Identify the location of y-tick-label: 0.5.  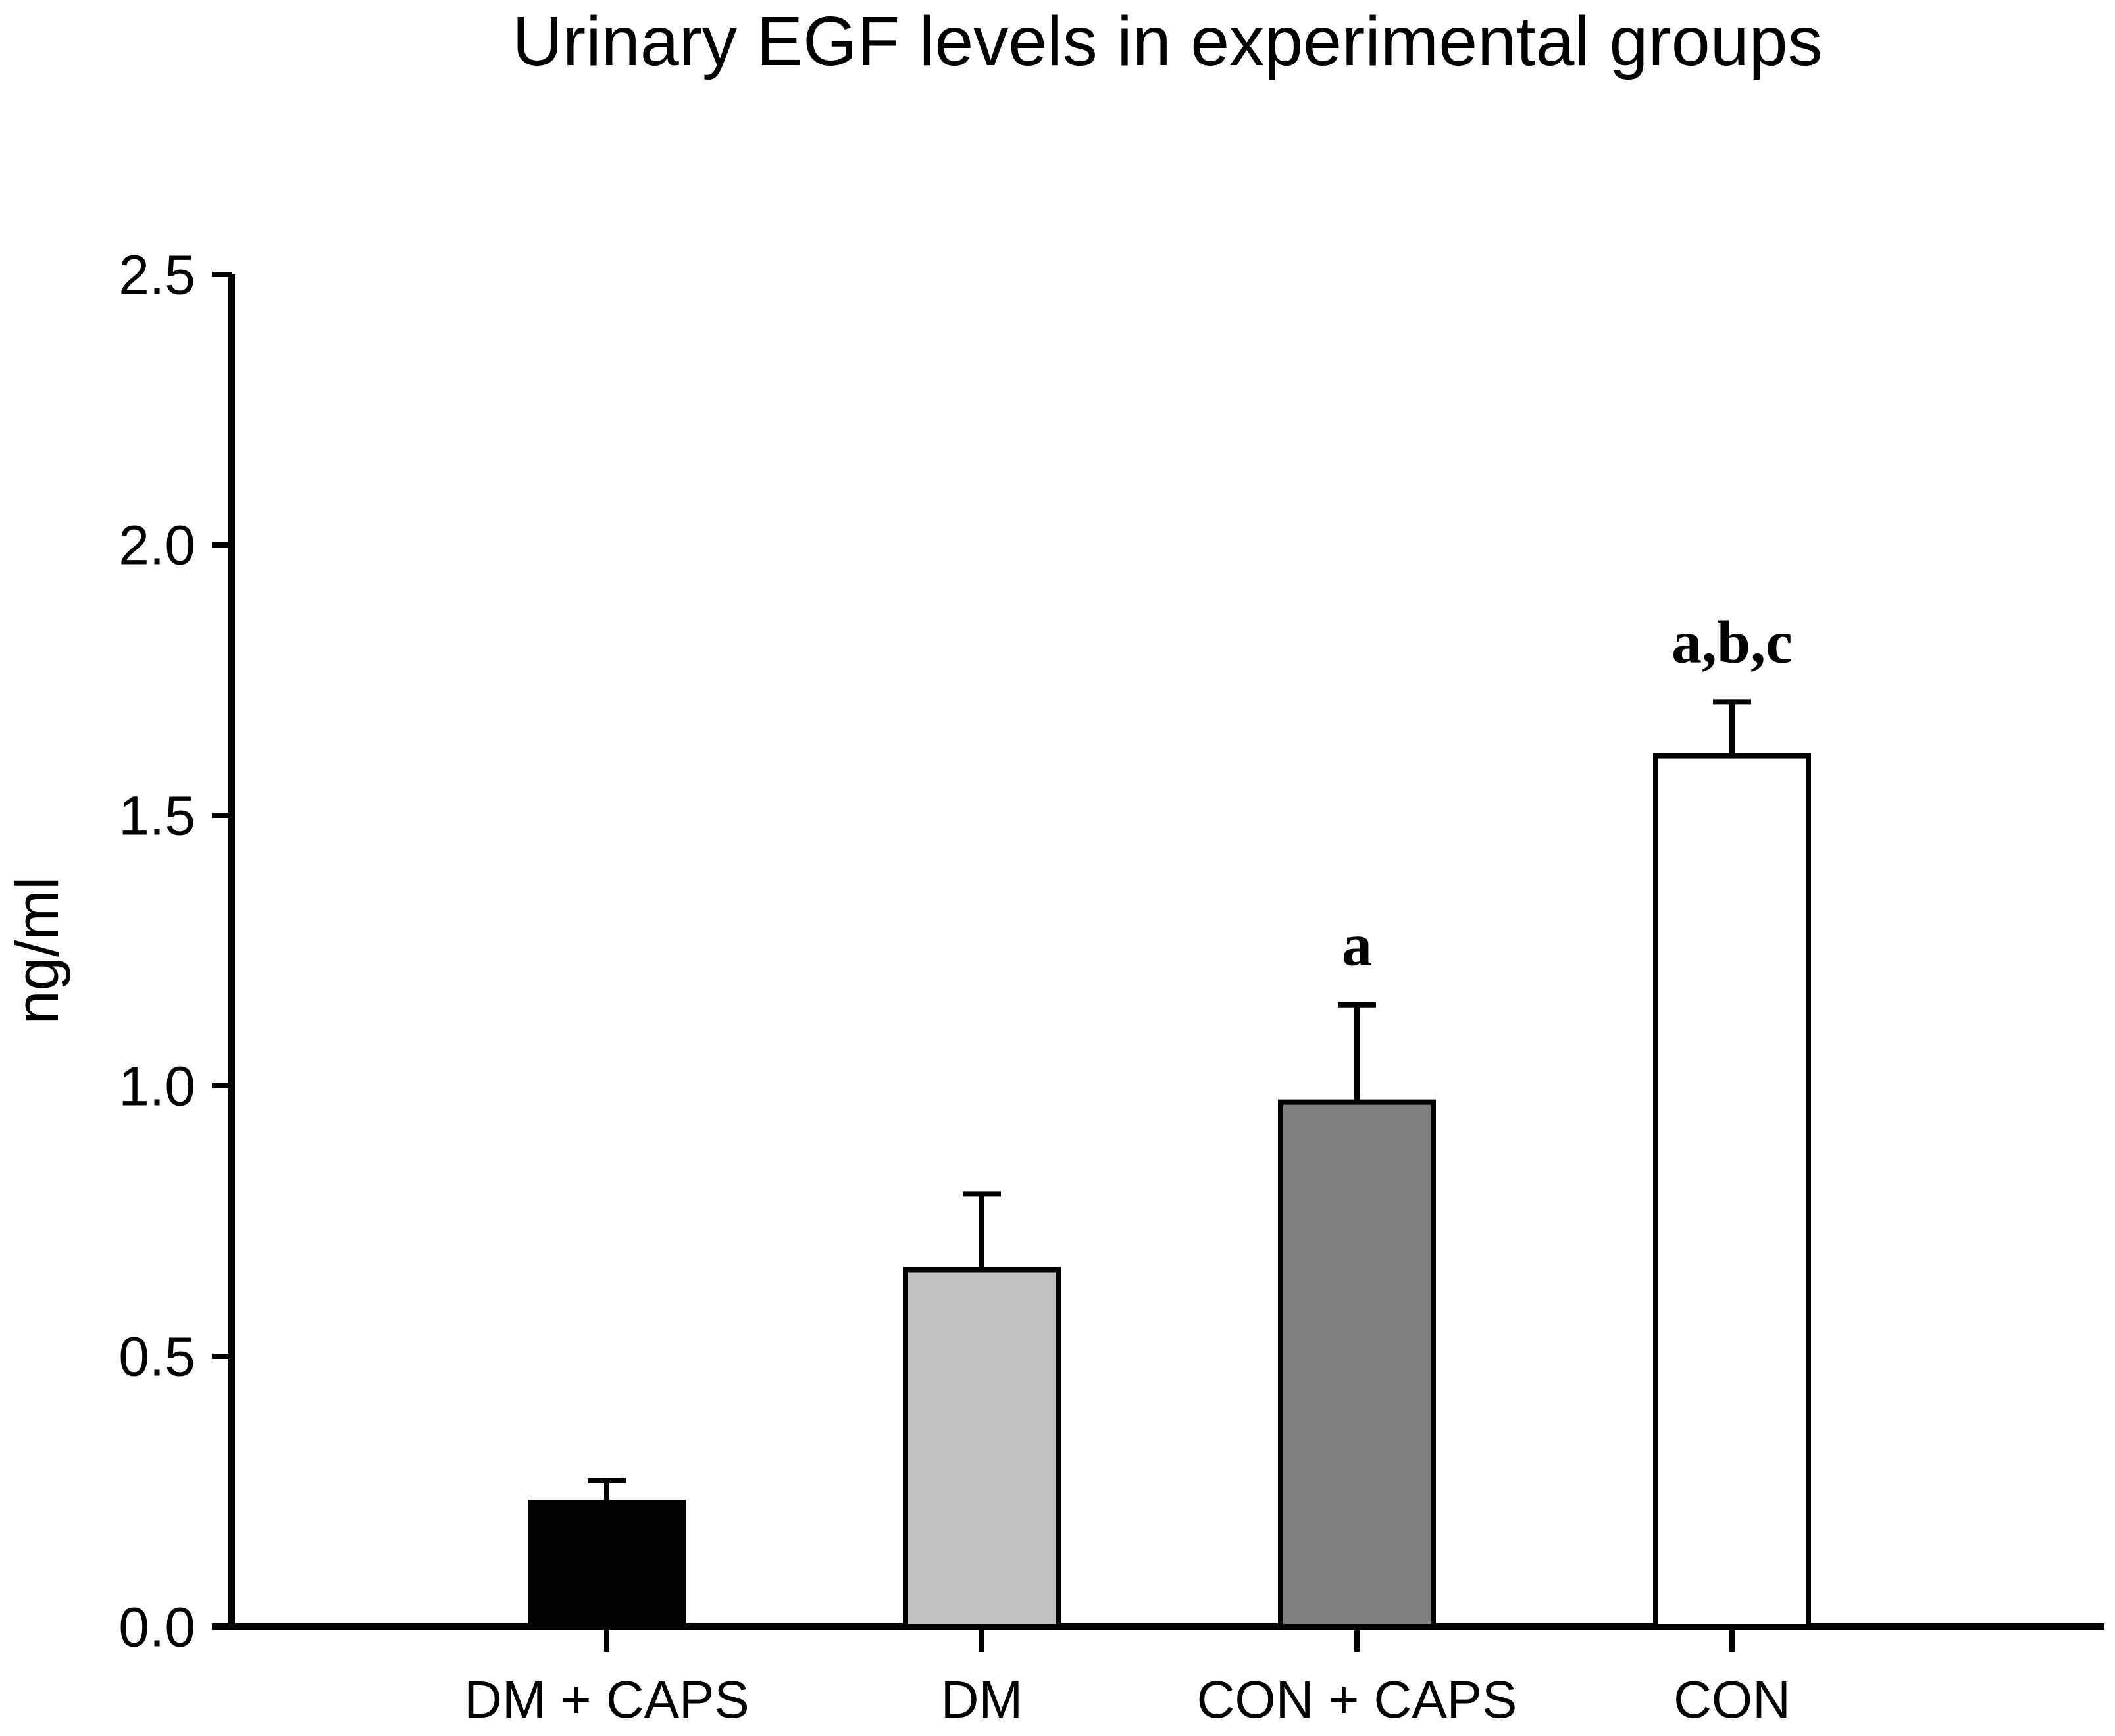
(156, 1356).